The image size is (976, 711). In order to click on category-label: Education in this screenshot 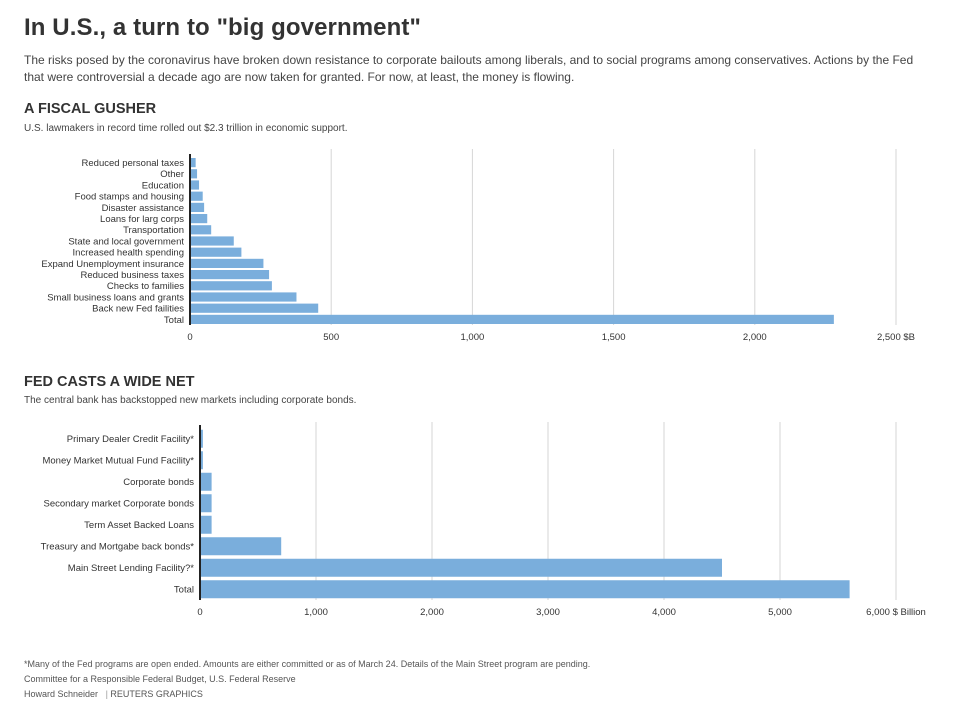, I will do `click(163, 185)`.